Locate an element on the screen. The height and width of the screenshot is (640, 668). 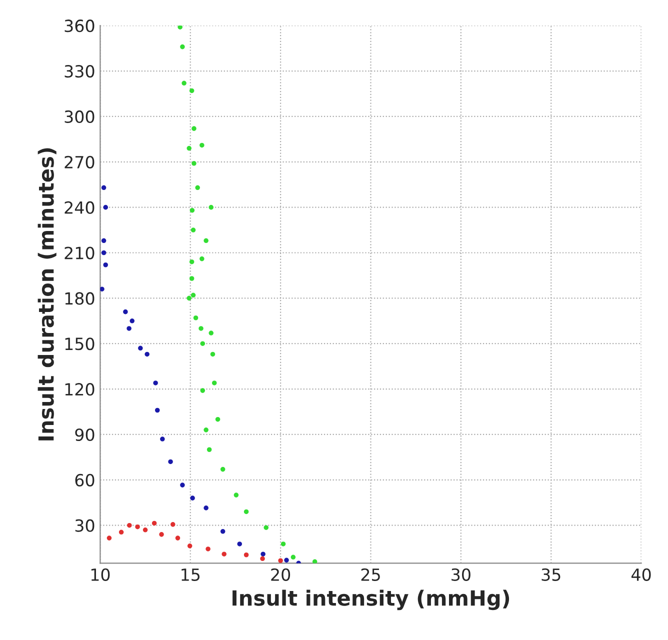
y-tick-label: 300 is located at coordinates (79, 117).